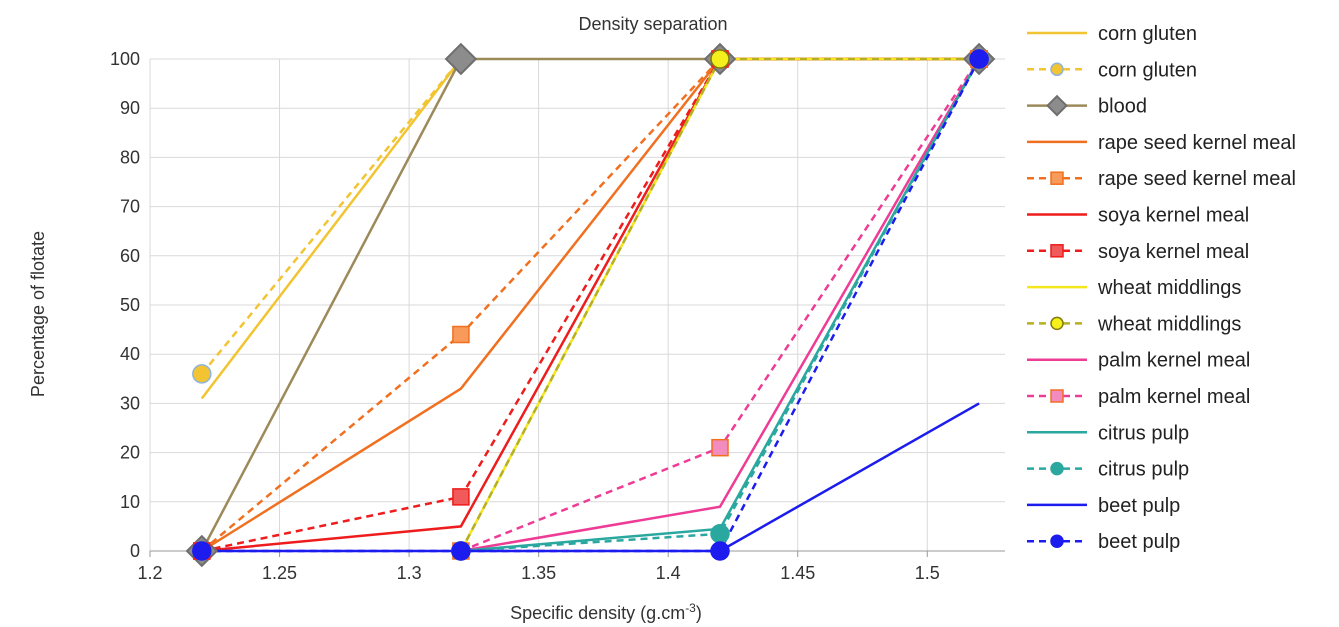 This screenshot has height=627, width=1339. I want to click on x-axis-label: Specific density (g.cm-3), so click(606, 612).